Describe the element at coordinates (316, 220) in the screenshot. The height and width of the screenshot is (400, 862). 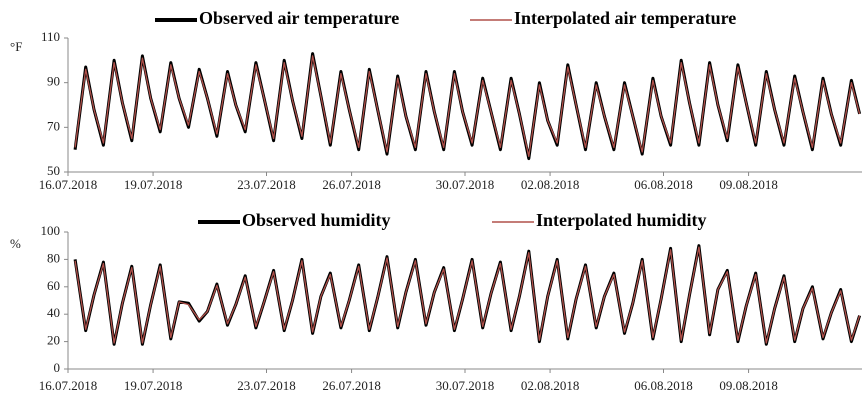
I see `legend-label: Observed humidity` at that location.